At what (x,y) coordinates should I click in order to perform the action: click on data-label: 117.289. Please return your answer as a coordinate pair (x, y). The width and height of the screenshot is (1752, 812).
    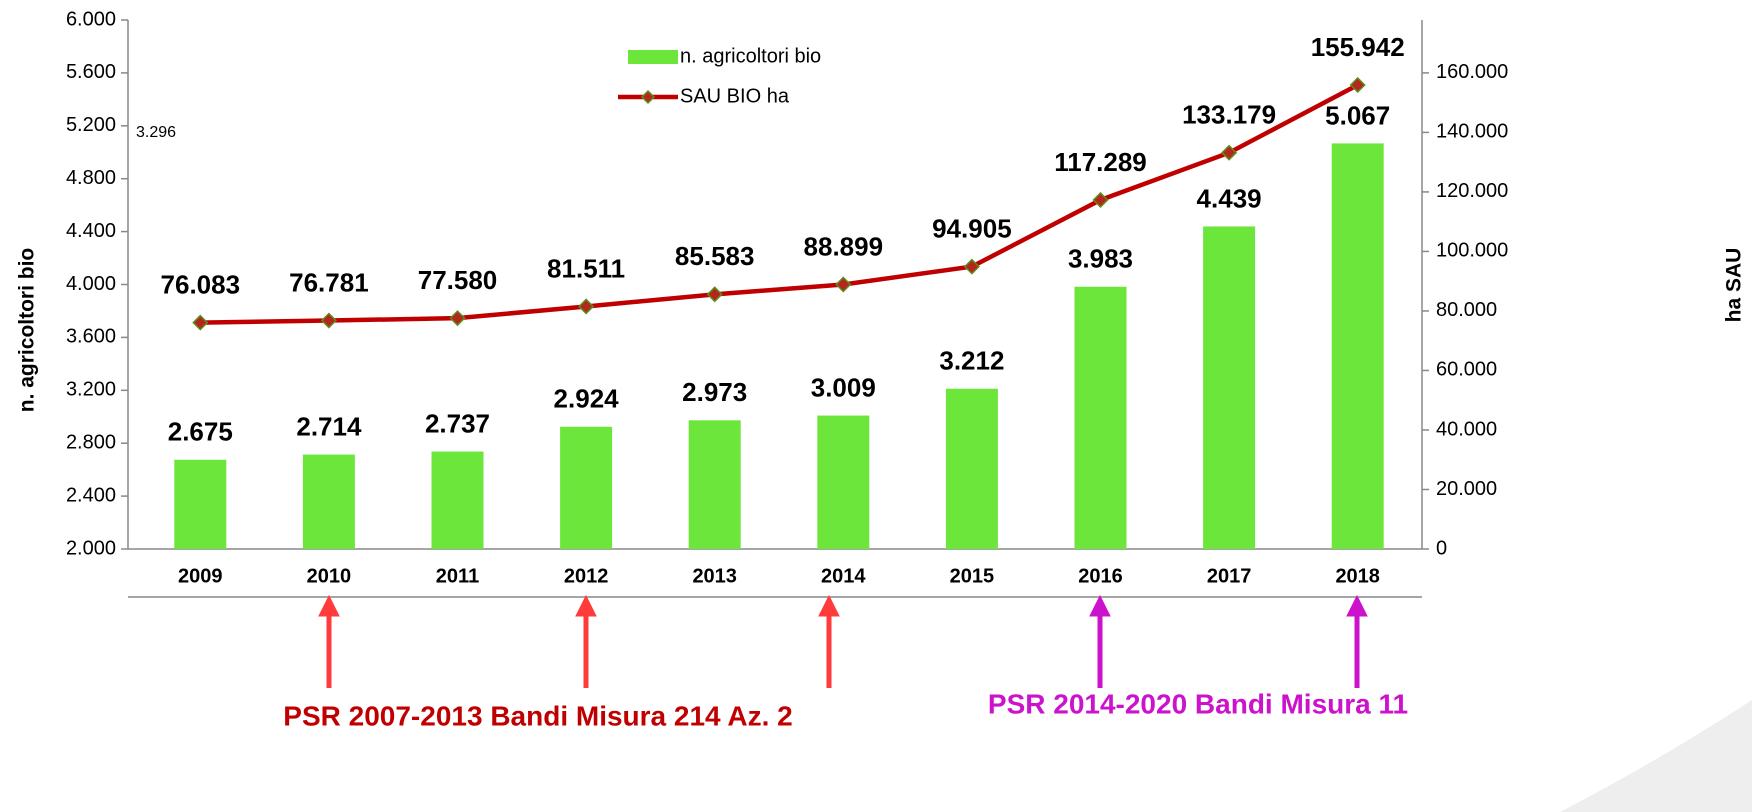
    Looking at the image, I should click on (1100, 162).